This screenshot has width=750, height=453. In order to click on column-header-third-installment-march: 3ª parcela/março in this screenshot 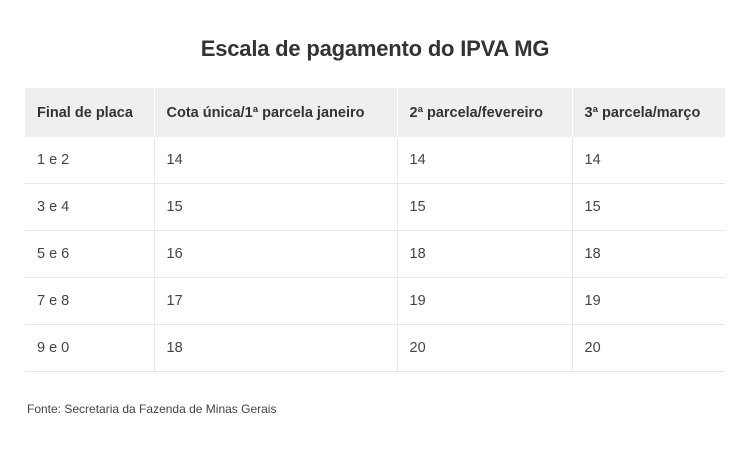, I will do `click(648, 112)`.